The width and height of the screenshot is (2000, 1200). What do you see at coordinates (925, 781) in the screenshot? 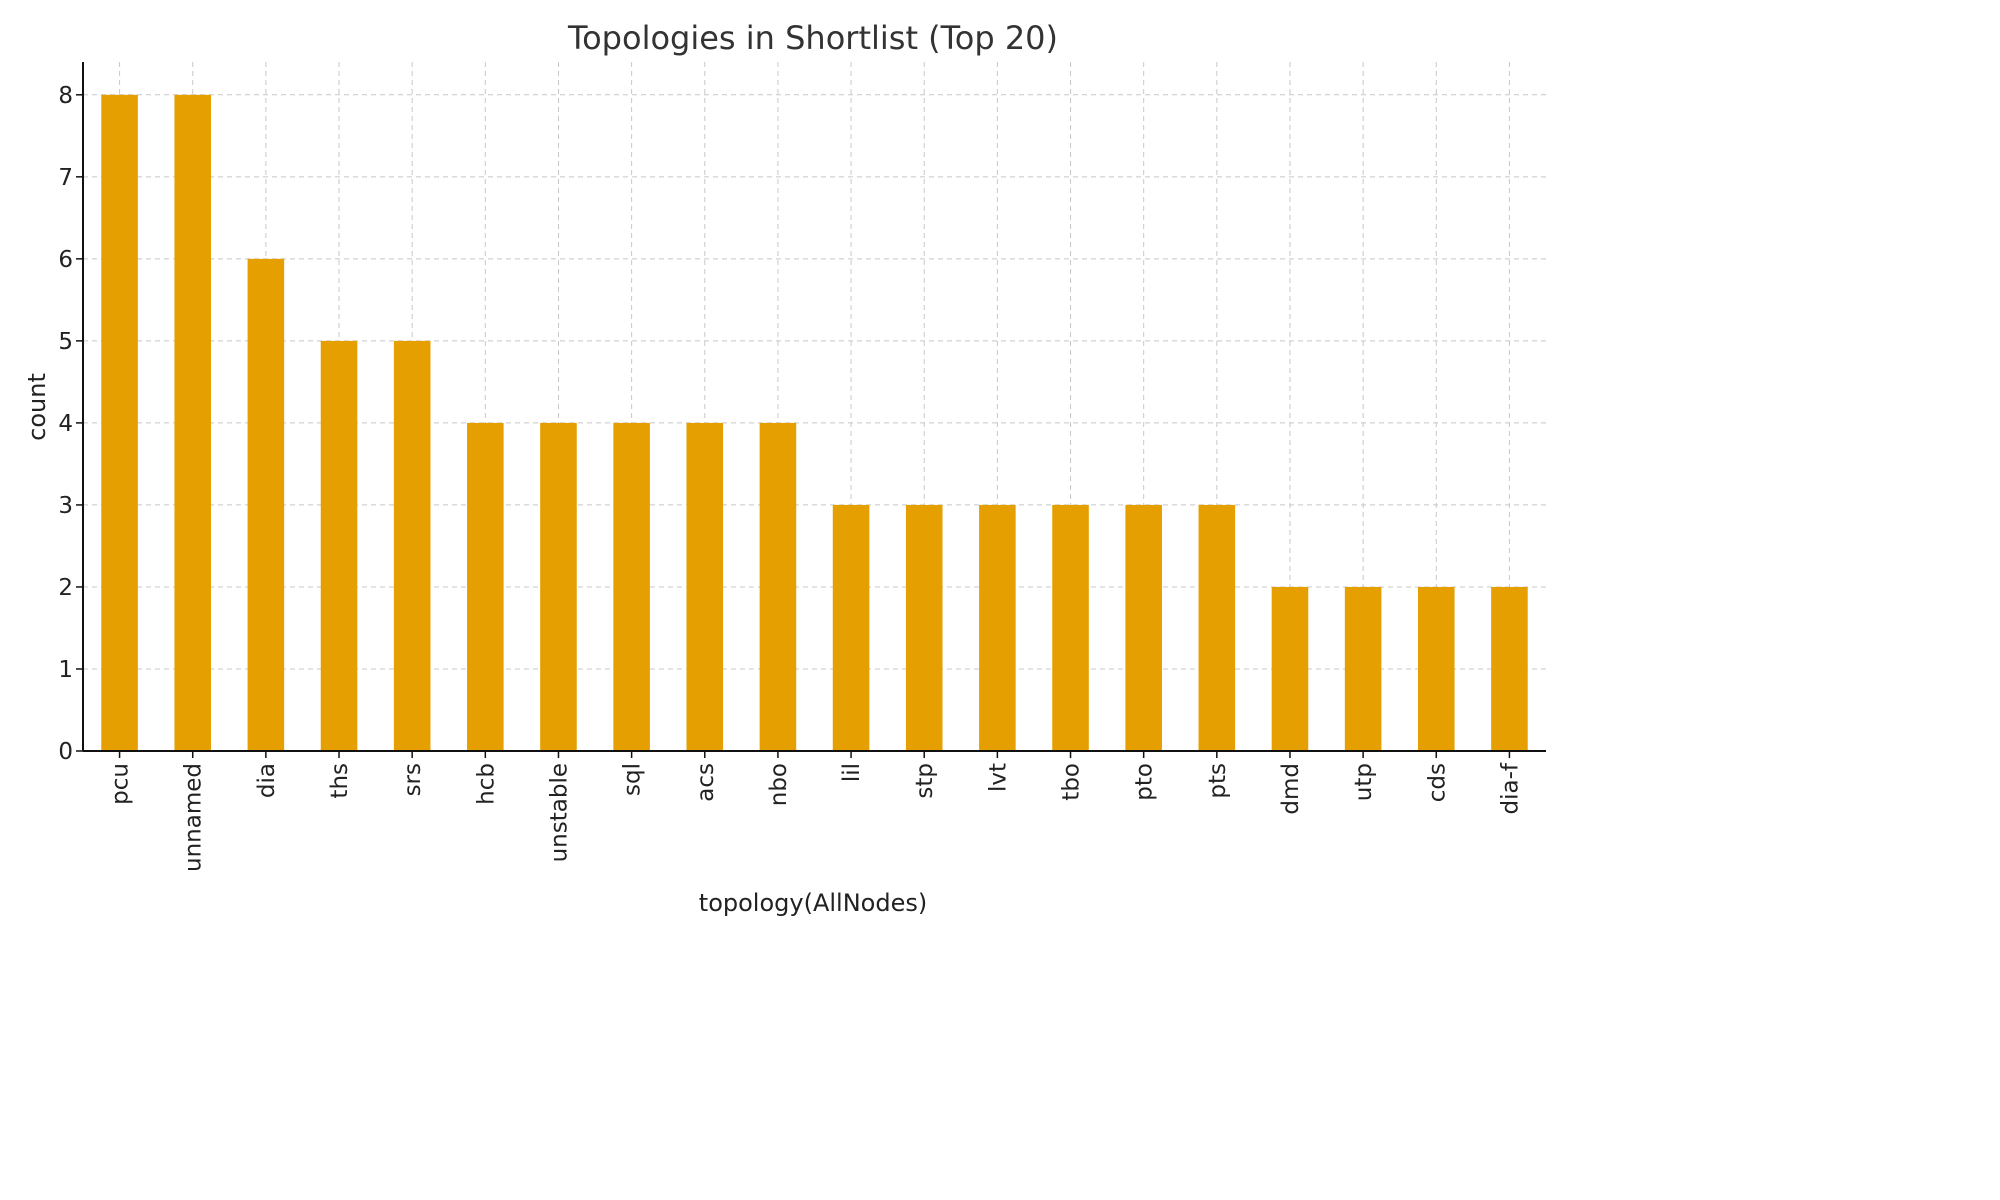
I see `x-tick-label: stp` at bounding box center [925, 781].